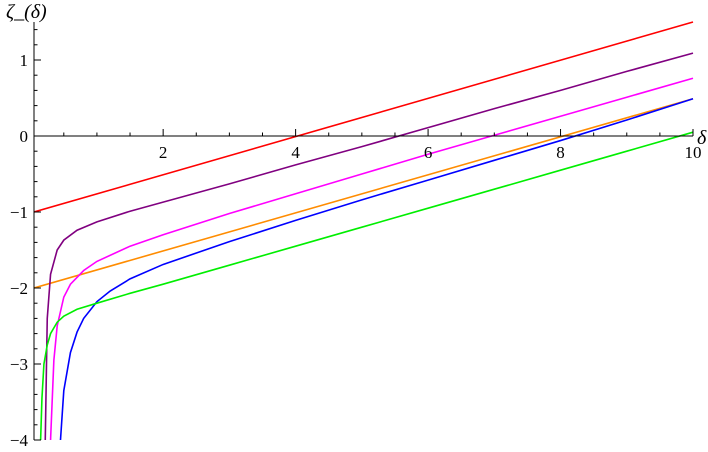 The image size is (708, 452). I want to click on x-tick-label: 4, so click(295, 152).